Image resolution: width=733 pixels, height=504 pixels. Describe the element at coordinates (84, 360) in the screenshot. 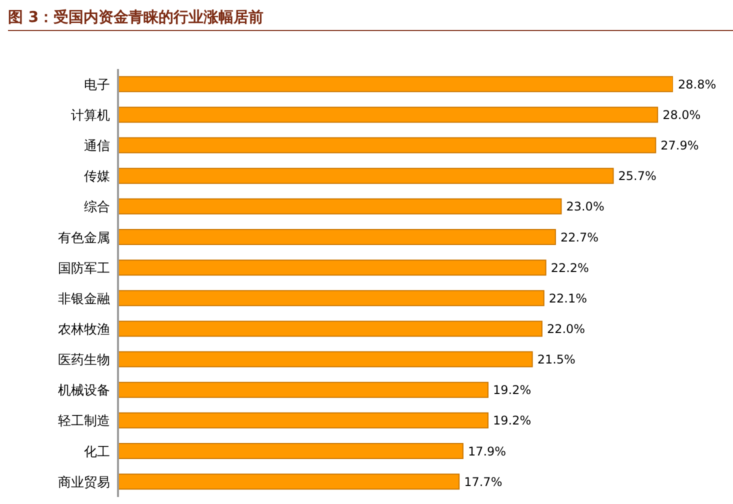

I see `y-tick-label: 医药生物` at that location.